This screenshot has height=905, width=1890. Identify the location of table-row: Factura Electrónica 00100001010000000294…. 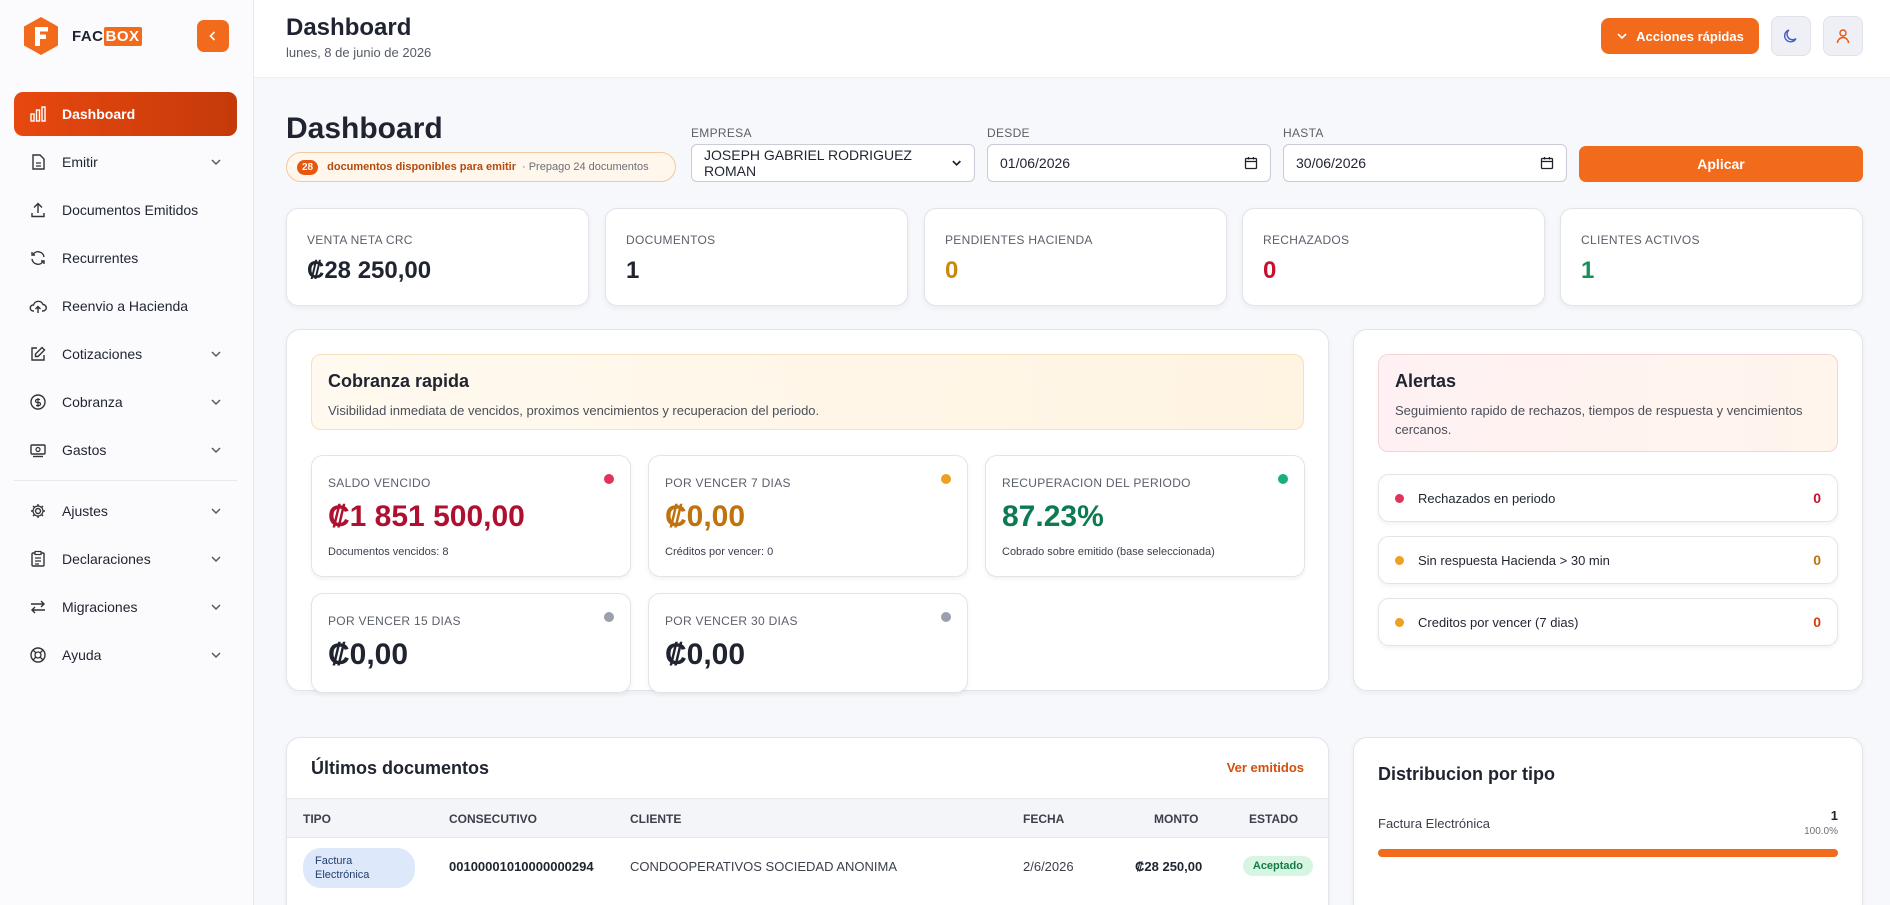
(807, 866).